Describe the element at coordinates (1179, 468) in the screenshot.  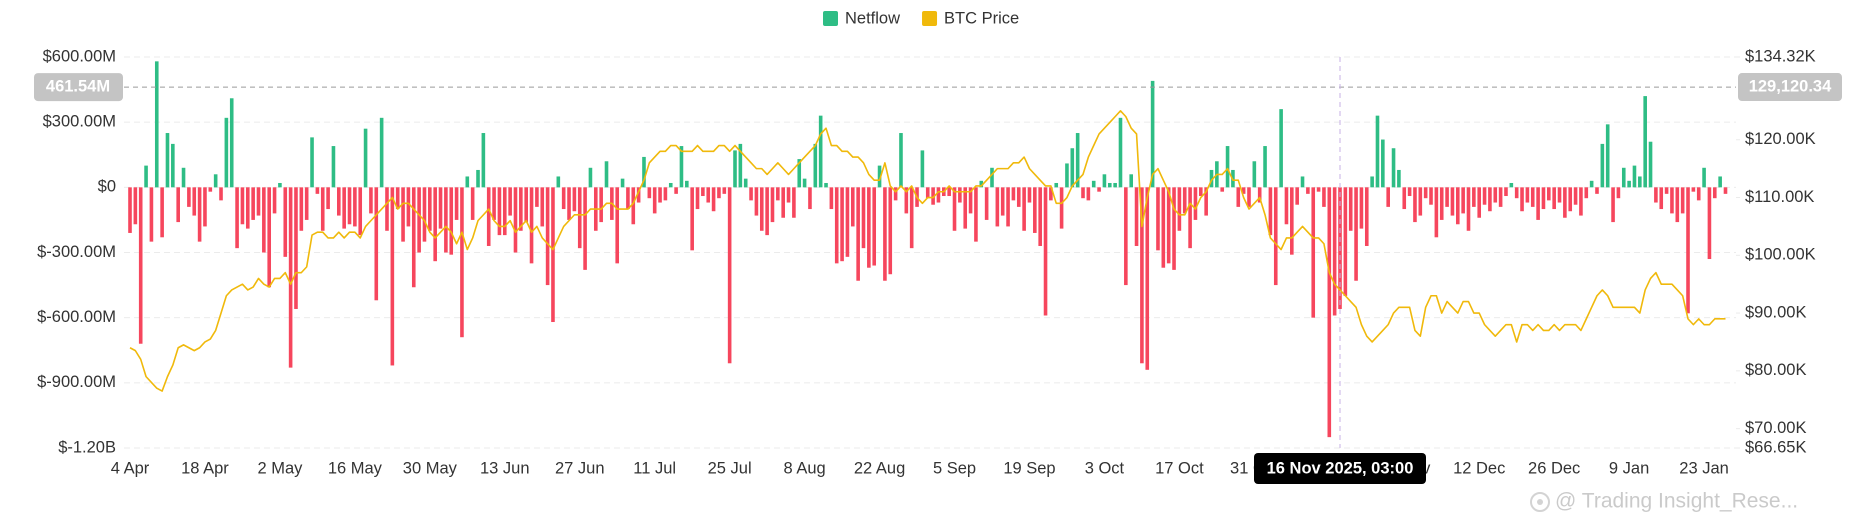
I see `x-tick-label: 17 Oct` at that location.